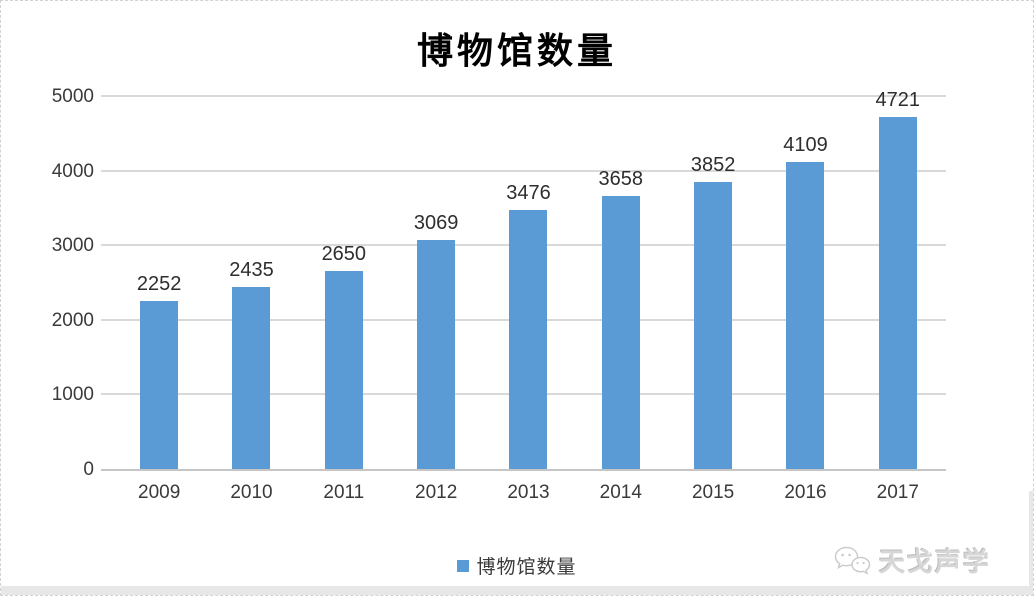  What do you see at coordinates (1031, 538) in the screenshot?
I see `scrollbar-fragment` at bounding box center [1031, 538].